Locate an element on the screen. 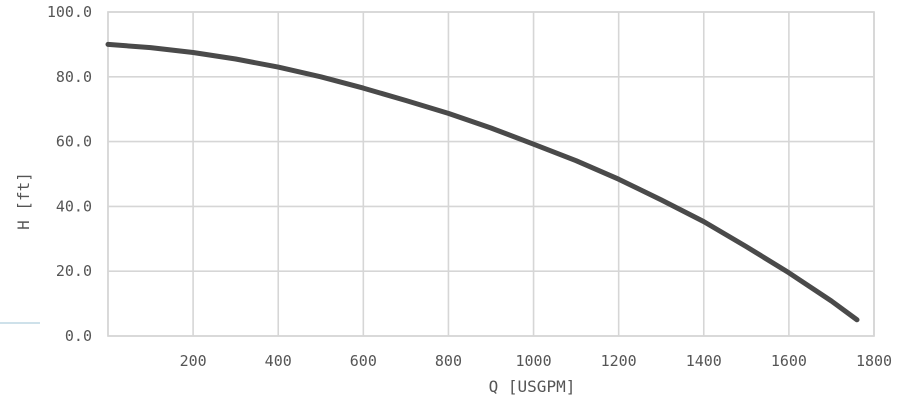 The height and width of the screenshot is (401, 918). x-tick-label: 1000 is located at coordinates (533, 361).